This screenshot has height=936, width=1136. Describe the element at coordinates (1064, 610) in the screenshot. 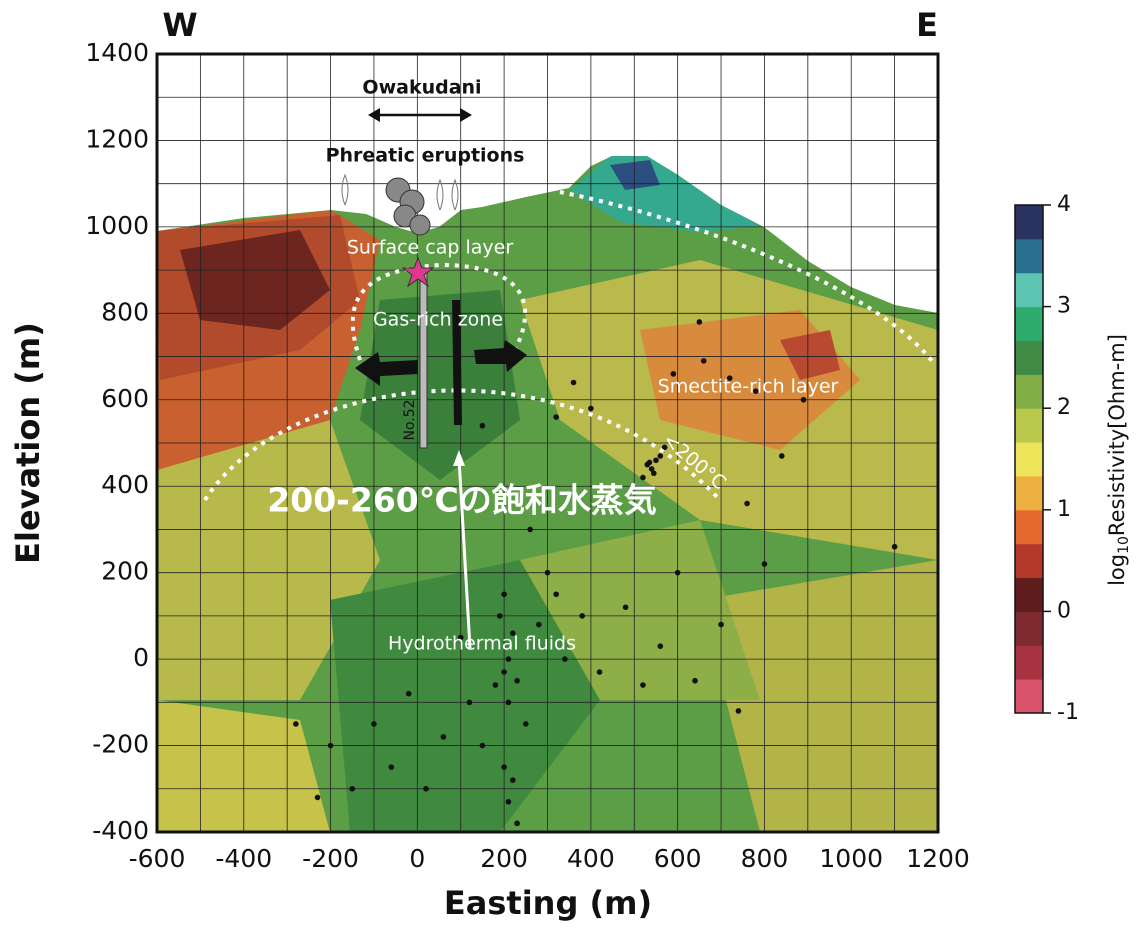

I see `colorbar-tick-label: 0` at that location.